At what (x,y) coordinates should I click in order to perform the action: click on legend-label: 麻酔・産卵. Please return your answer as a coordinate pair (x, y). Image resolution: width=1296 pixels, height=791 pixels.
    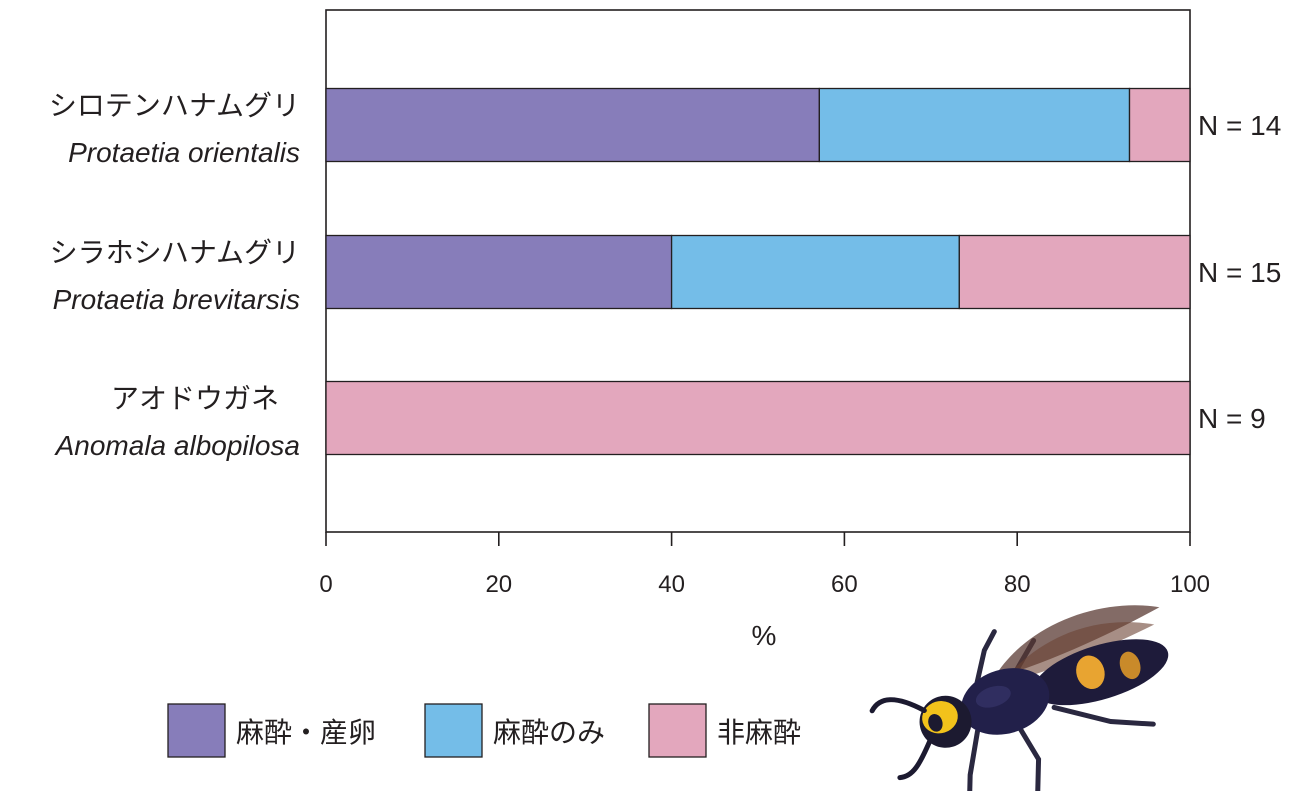
    Looking at the image, I should click on (306, 732).